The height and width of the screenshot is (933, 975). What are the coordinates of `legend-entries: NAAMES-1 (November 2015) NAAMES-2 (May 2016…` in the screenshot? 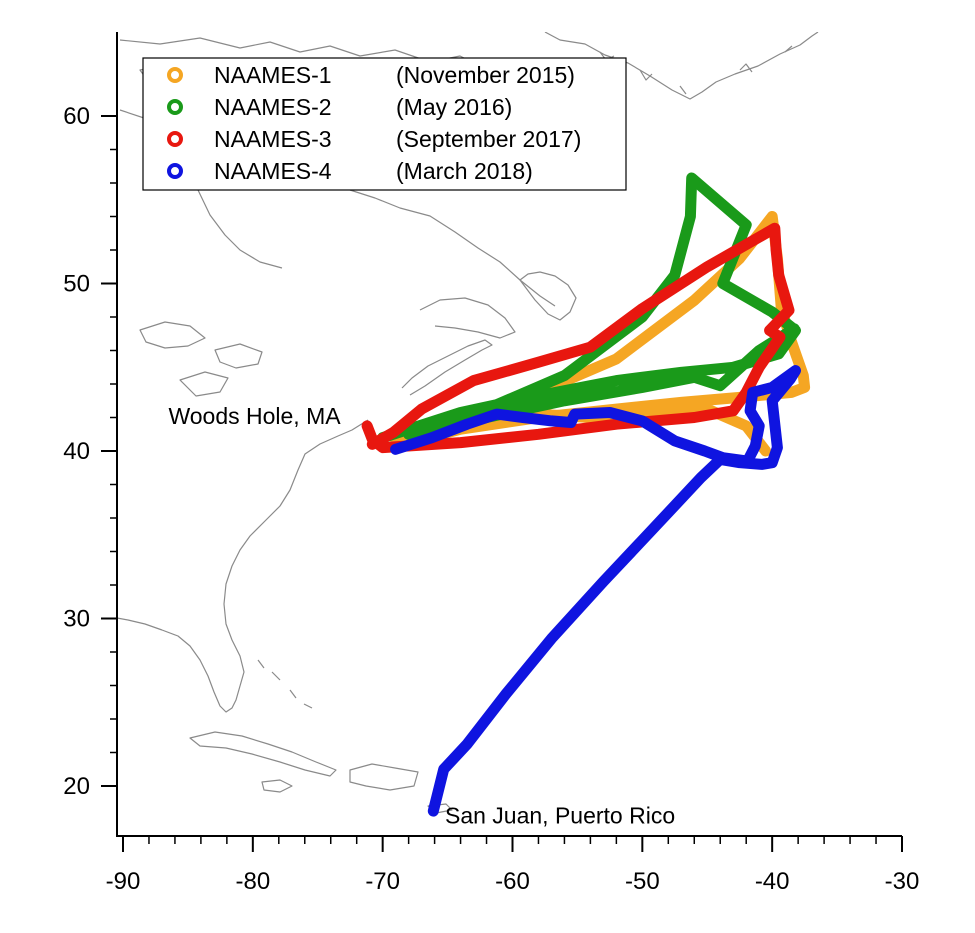 It's located at (374, 123).